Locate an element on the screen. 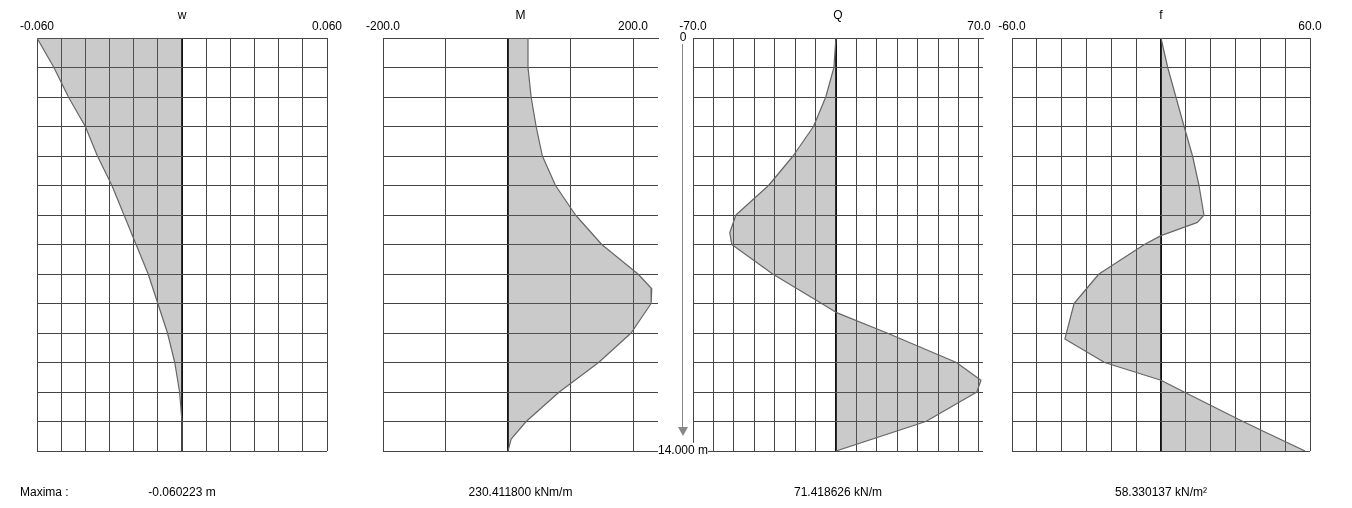 The height and width of the screenshot is (508, 1352). text: 71.418626 kN/m is located at coordinates (838, 492).